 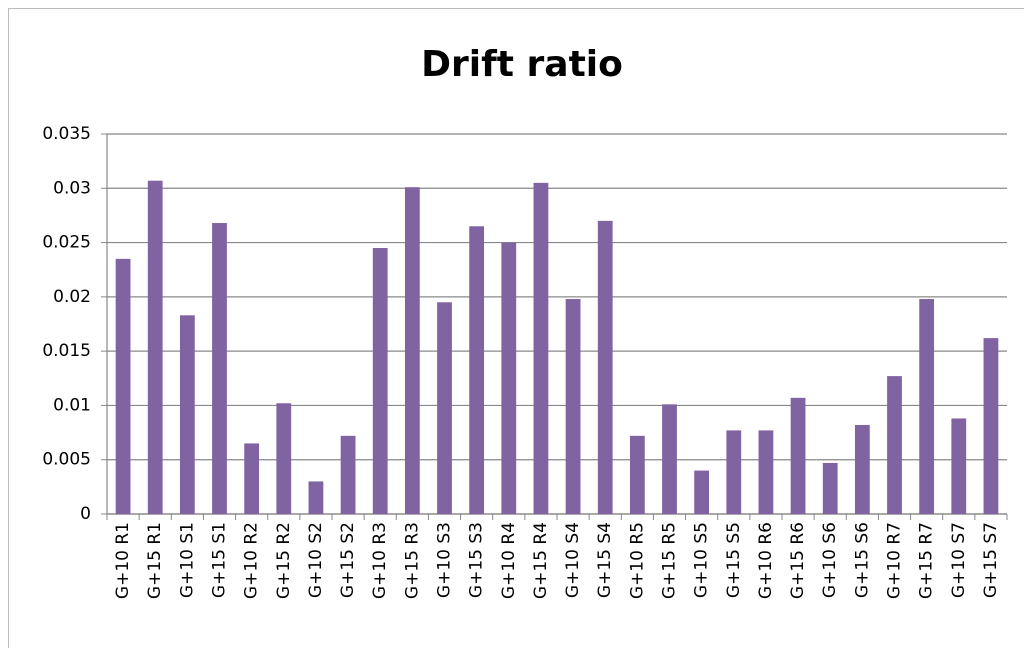 I want to click on x-tick-label: G+10 R3, so click(x=380, y=560).